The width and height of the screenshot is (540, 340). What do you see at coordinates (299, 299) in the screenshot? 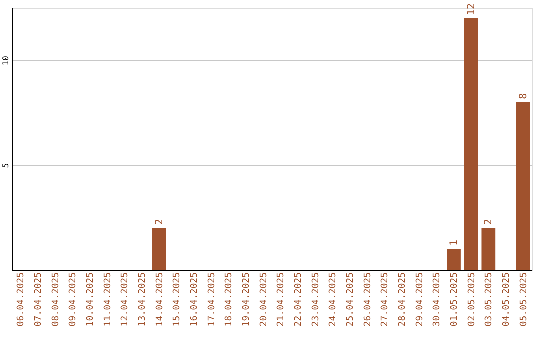
I see `x-tick-label: 22.04.2025` at bounding box center [299, 299].